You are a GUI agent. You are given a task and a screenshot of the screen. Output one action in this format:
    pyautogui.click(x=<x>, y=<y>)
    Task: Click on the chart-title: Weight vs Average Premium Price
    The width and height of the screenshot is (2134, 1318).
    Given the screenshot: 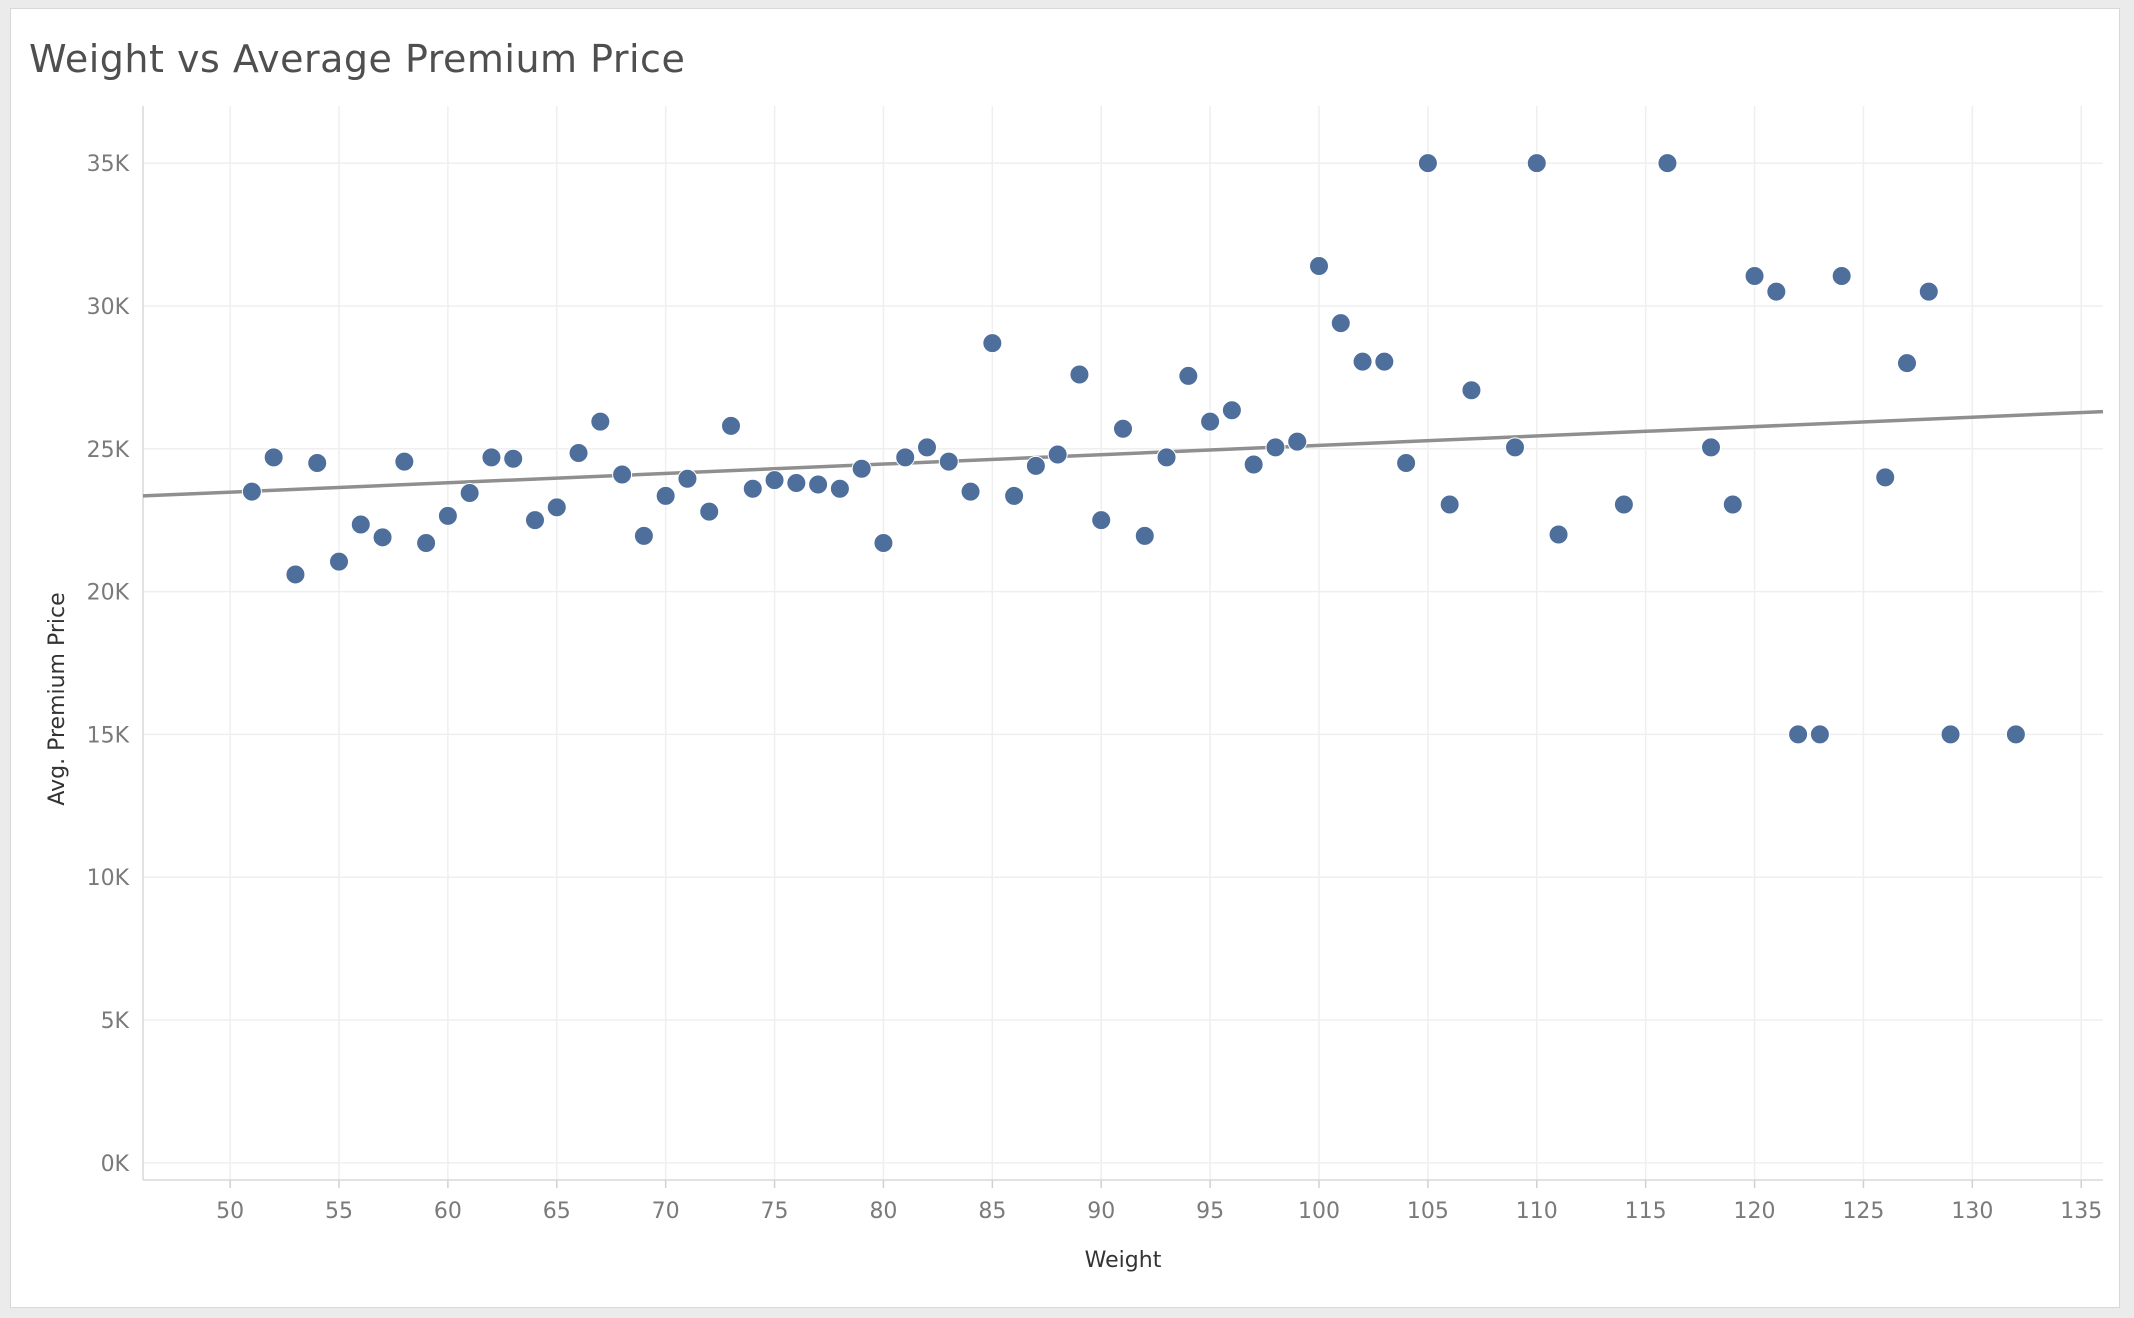 What is the action you would take?
    pyautogui.click(x=357, y=59)
    